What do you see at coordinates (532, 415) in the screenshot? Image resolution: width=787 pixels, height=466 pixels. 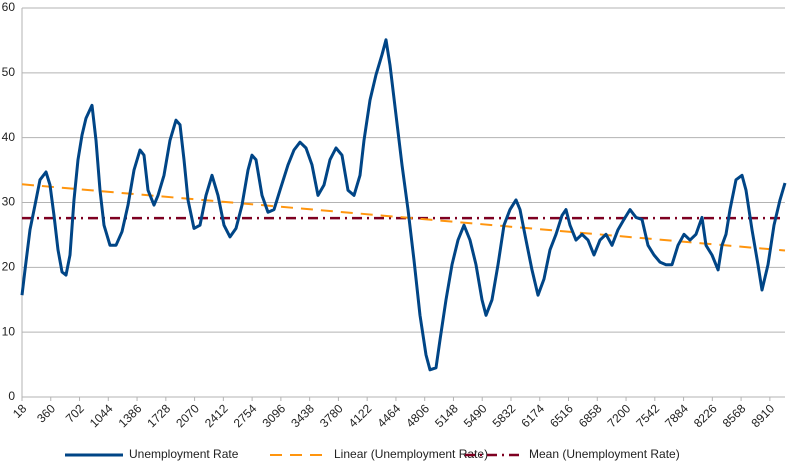 I see `x-tick-label: 6174` at bounding box center [532, 415].